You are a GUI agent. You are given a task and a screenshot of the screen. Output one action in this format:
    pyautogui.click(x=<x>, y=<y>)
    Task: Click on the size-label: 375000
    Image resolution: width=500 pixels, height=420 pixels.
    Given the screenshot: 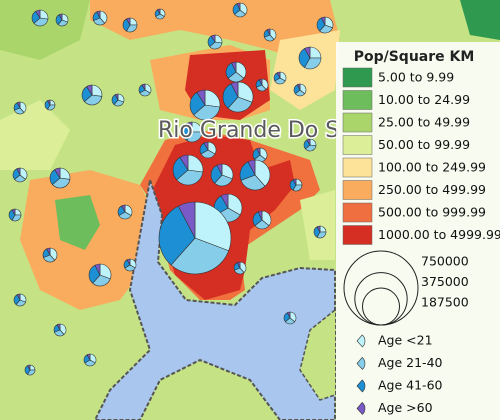 What is the action you would take?
    pyautogui.click(x=445, y=281)
    